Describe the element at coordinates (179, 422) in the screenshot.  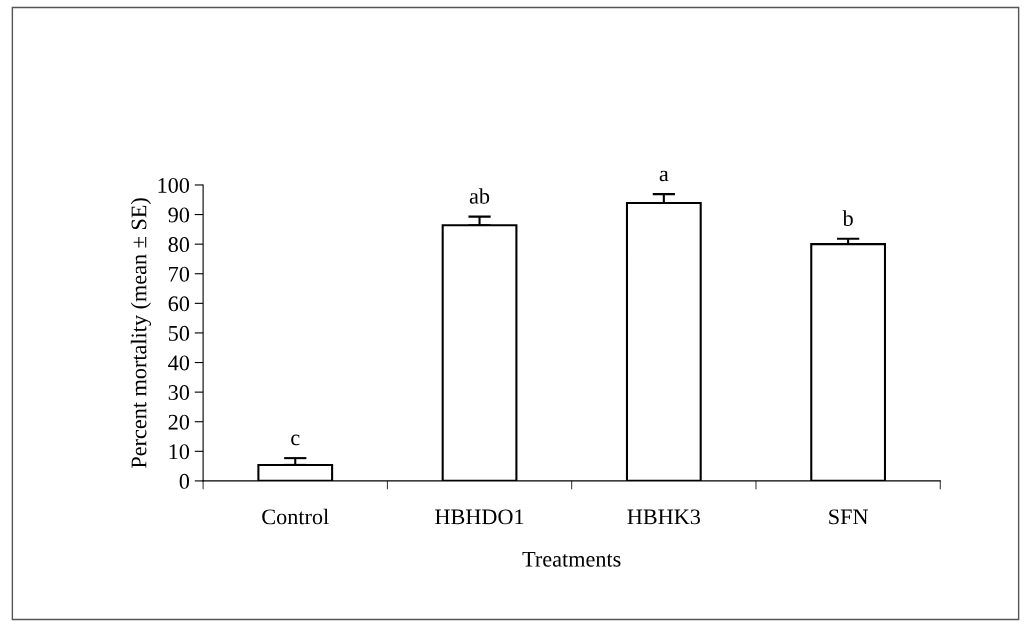
I see `y-tick-label: 20` at that location.